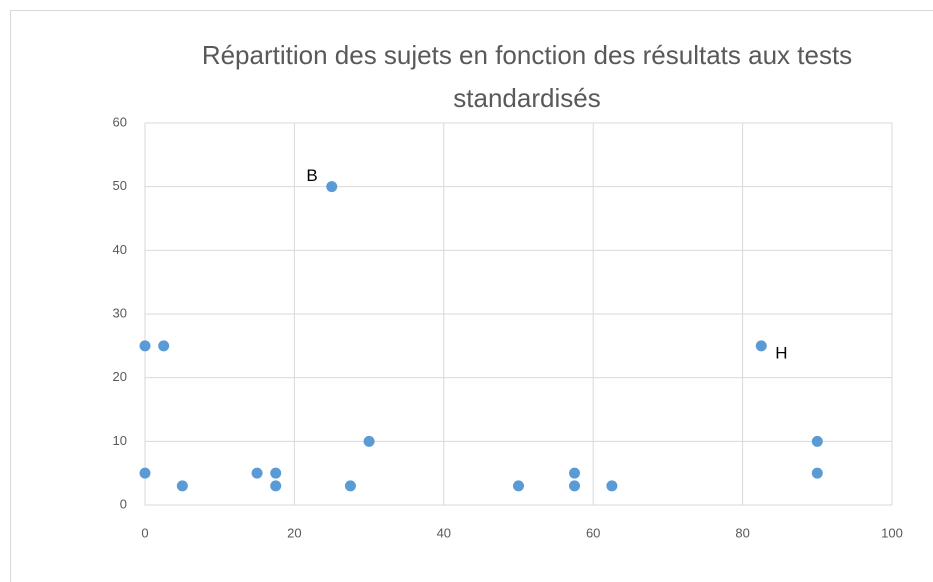 The width and height of the screenshot is (933, 582). What do you see at coordinates (593, 532) in the screenshot?
I see `x-tick-label: 60` at bounding box center [593, 532].